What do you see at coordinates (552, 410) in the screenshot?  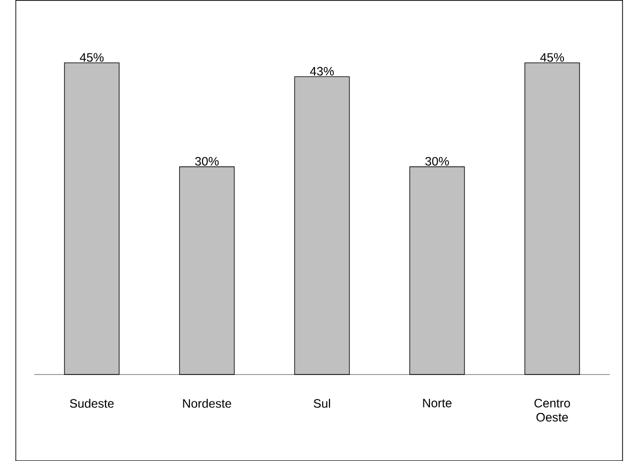 I see `x-tick-label: Centro Oeste` at bounding box center [552, 410].